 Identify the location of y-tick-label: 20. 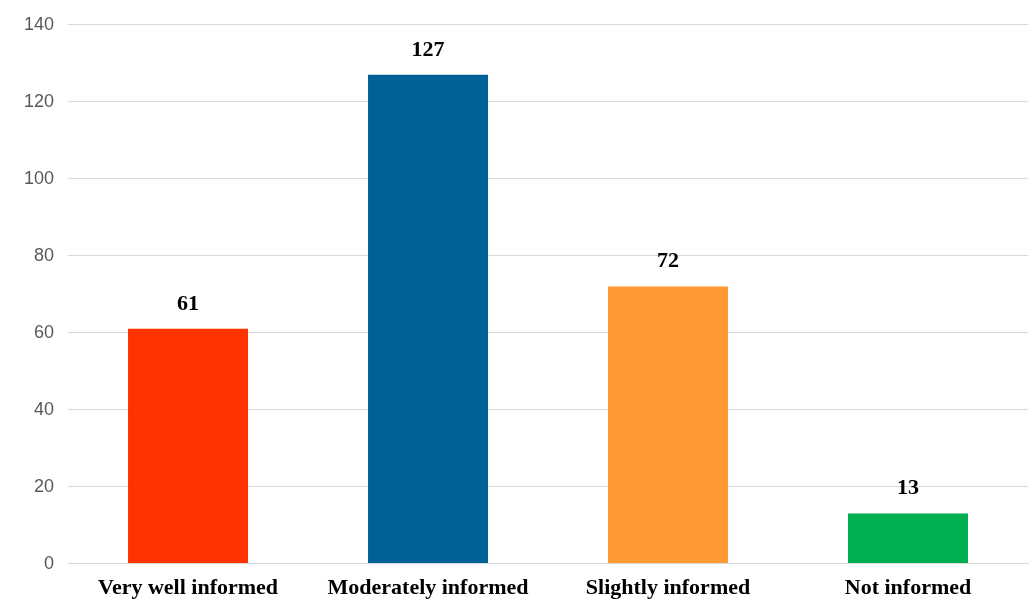
(44, 485).